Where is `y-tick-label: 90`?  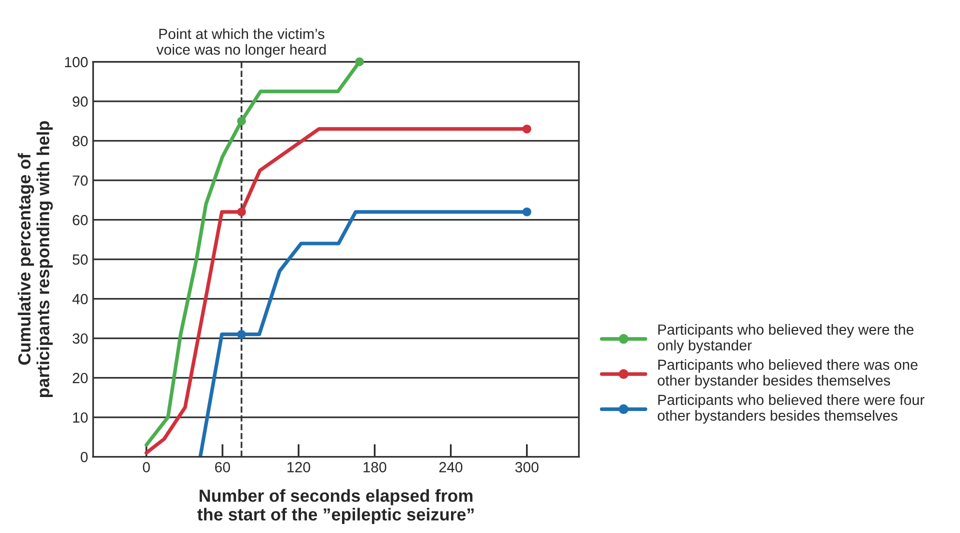
y-tick-label: 90 is located at coordinates (80, 101).